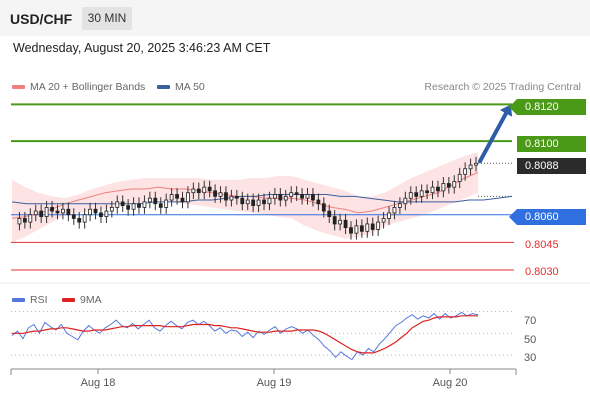  What do you see at coordinates (547, 217) in the screenshot?
I see `level-label-3: 0.8060` at bounding box center [547, 217].